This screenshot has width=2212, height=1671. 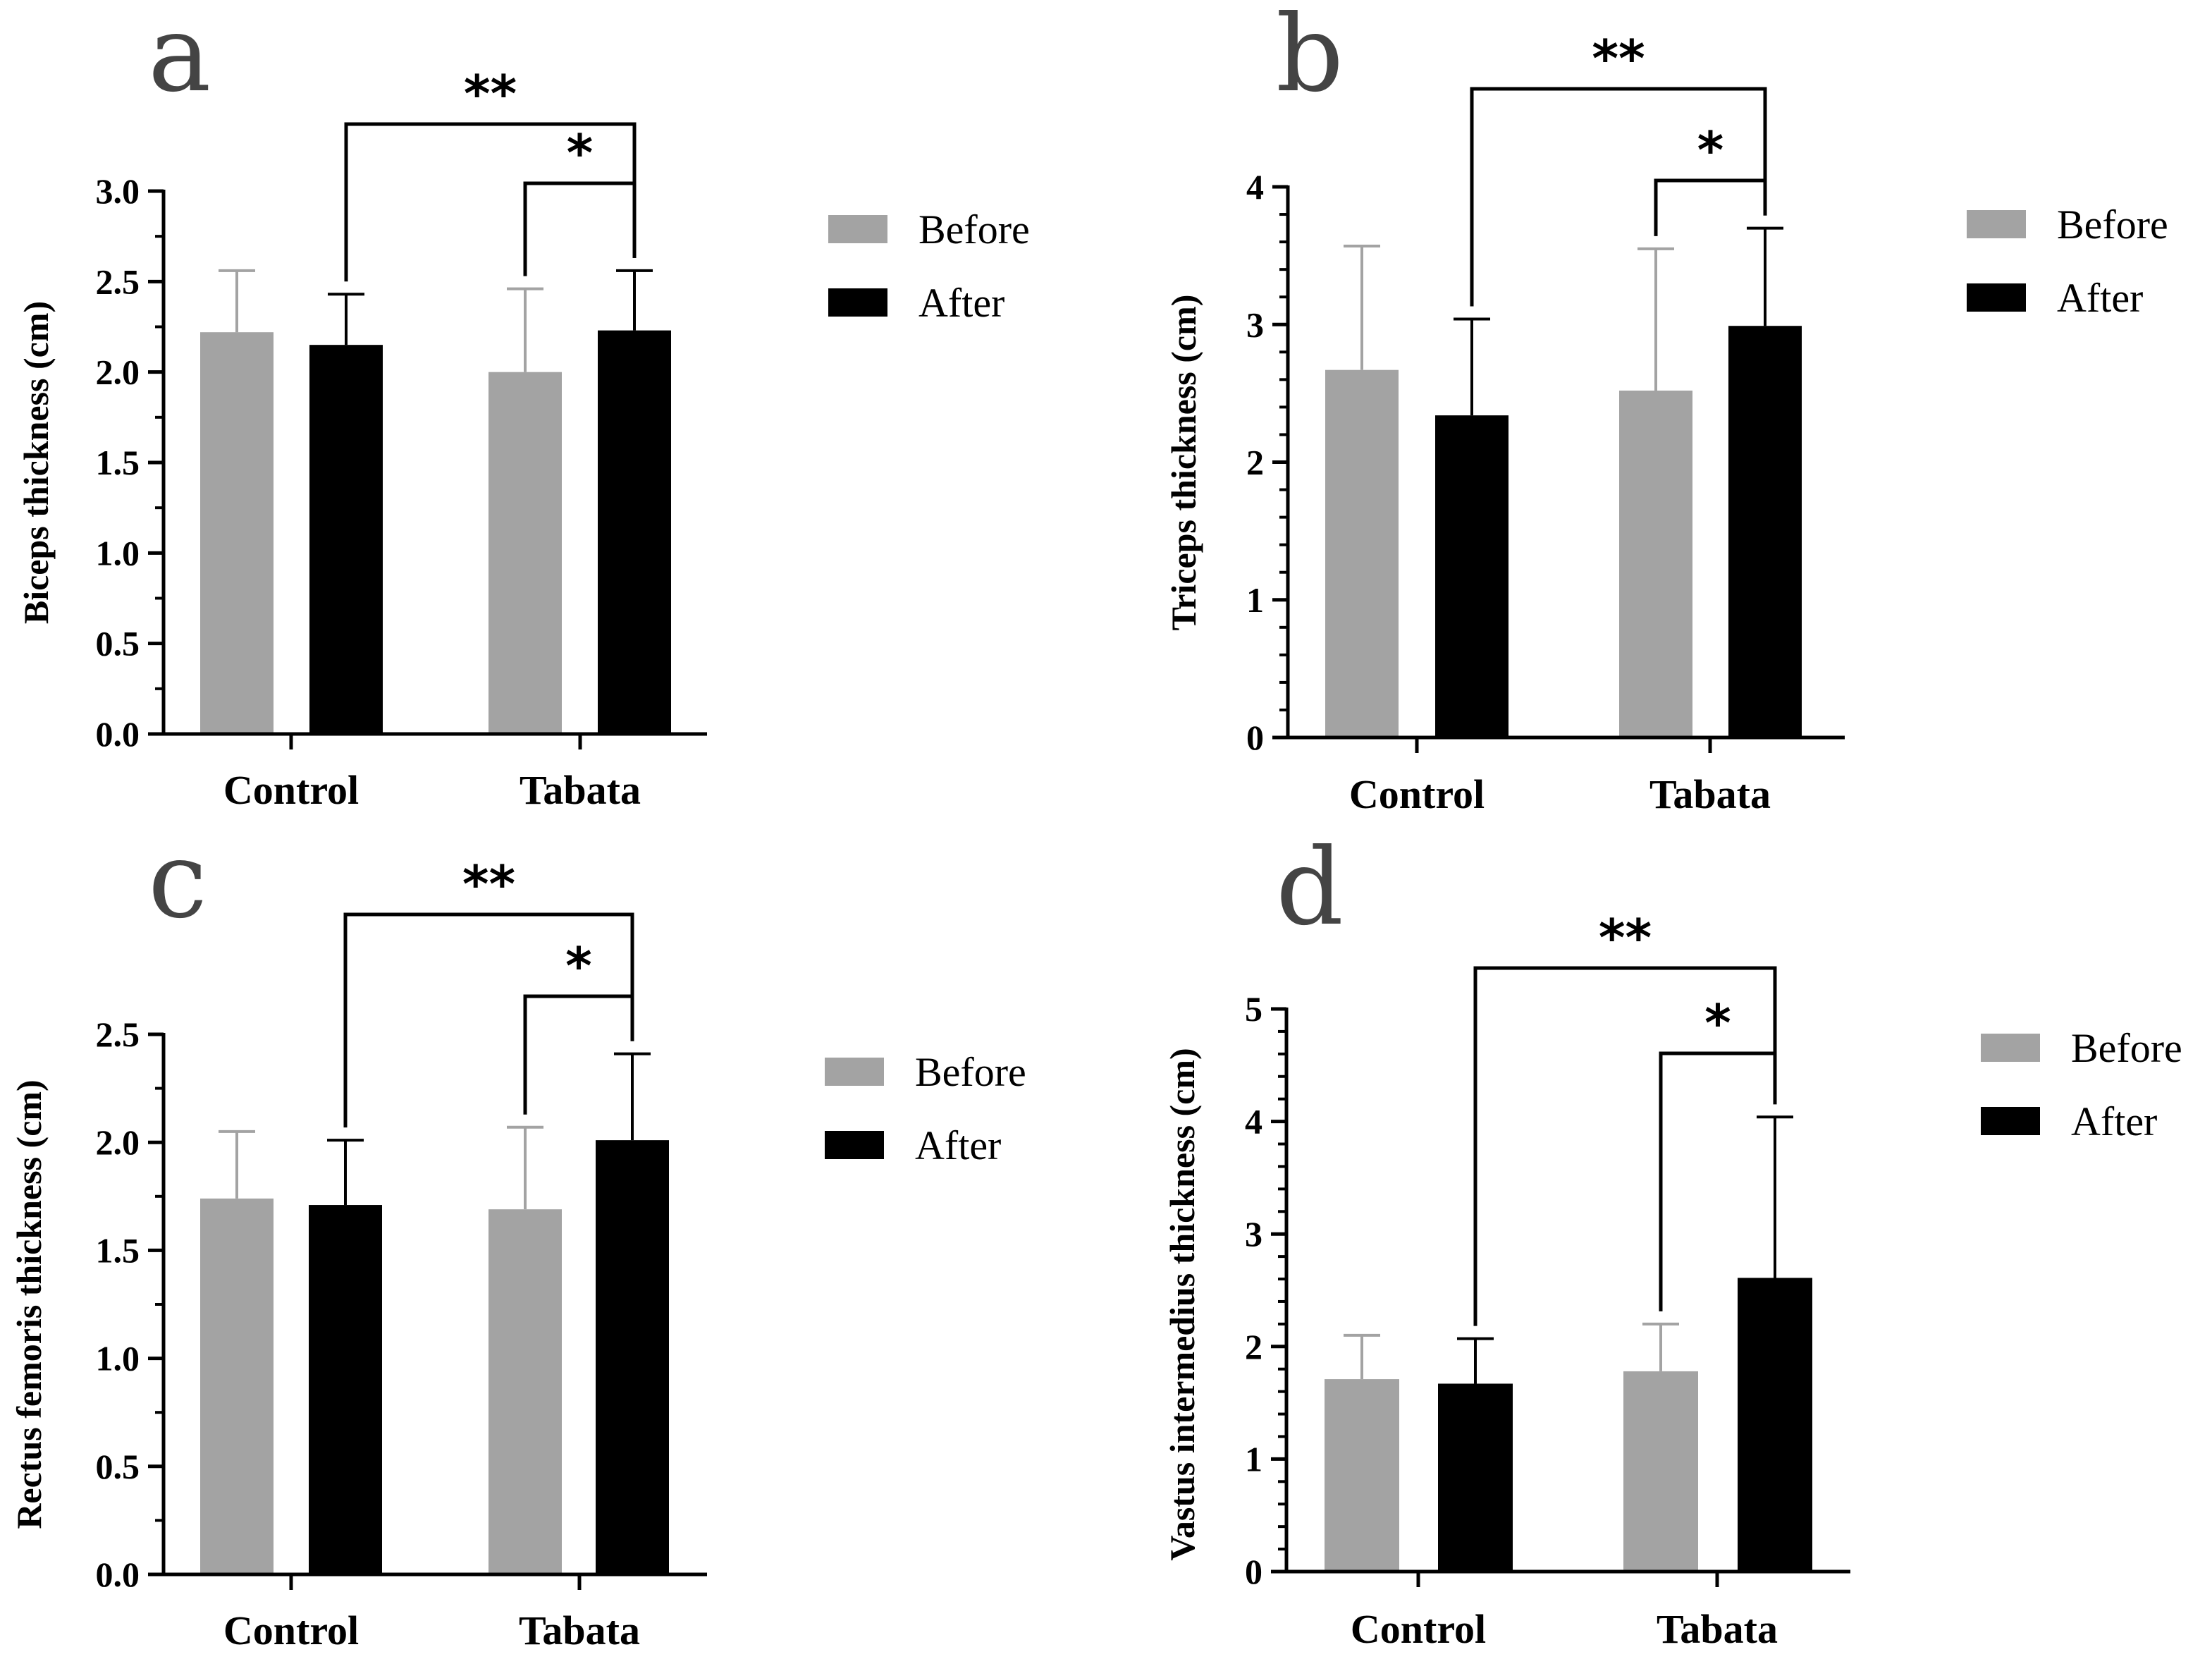 What do you see at coordinates (1310, 58) in the screenshot?
I see `panel-letter: b` at bounding box center [1310, 58].